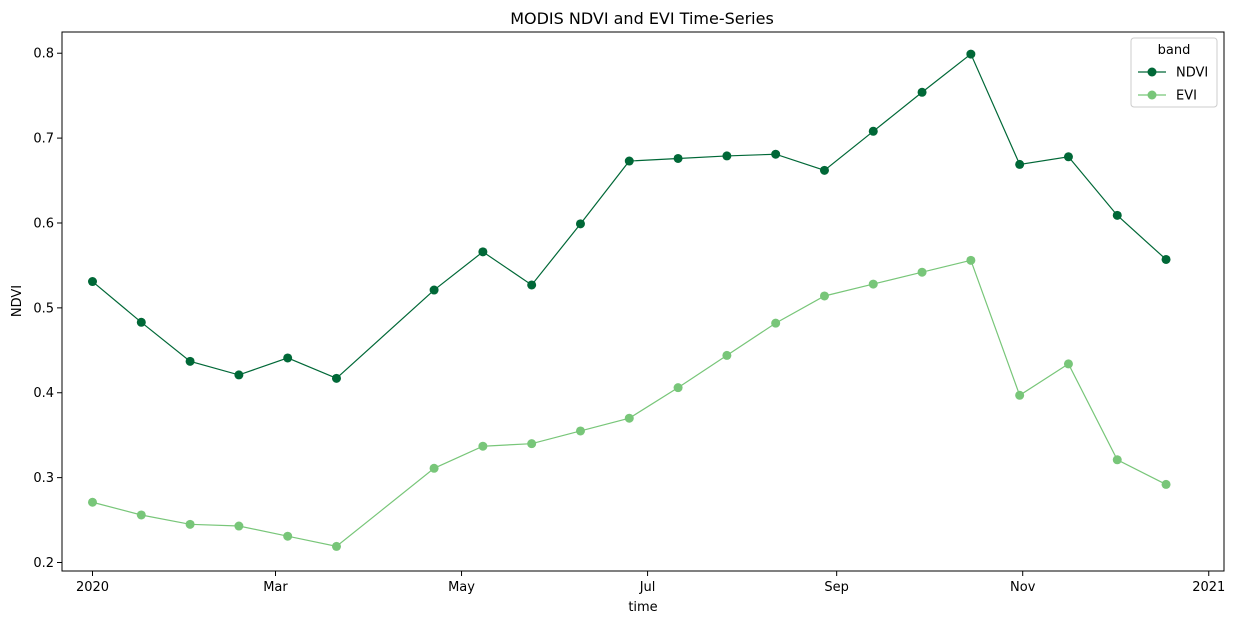  What do you see at coordinates (43, 54) in the screenshot?
I see `y-tick-label: 0.8` at bounding box center [43, 54].